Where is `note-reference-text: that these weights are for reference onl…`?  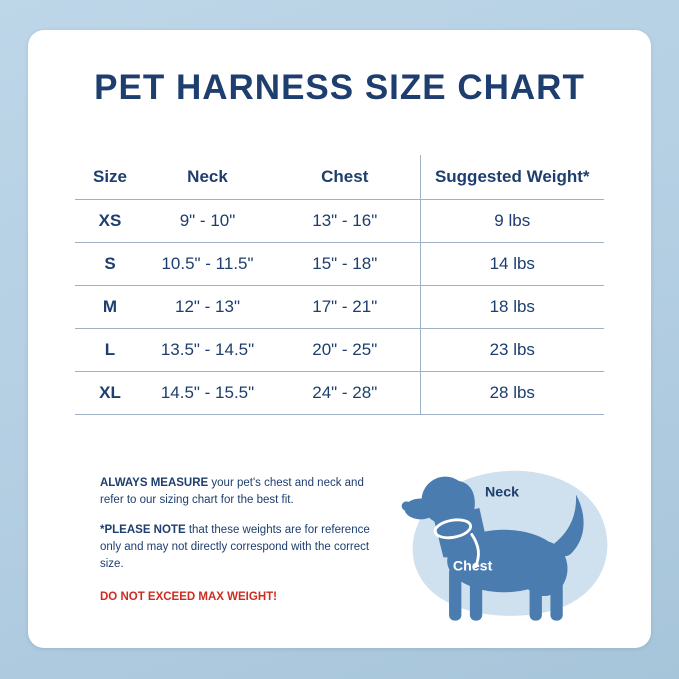 note-reference-text: that these weights are for reference onl… is located at coordinates (235, 547).